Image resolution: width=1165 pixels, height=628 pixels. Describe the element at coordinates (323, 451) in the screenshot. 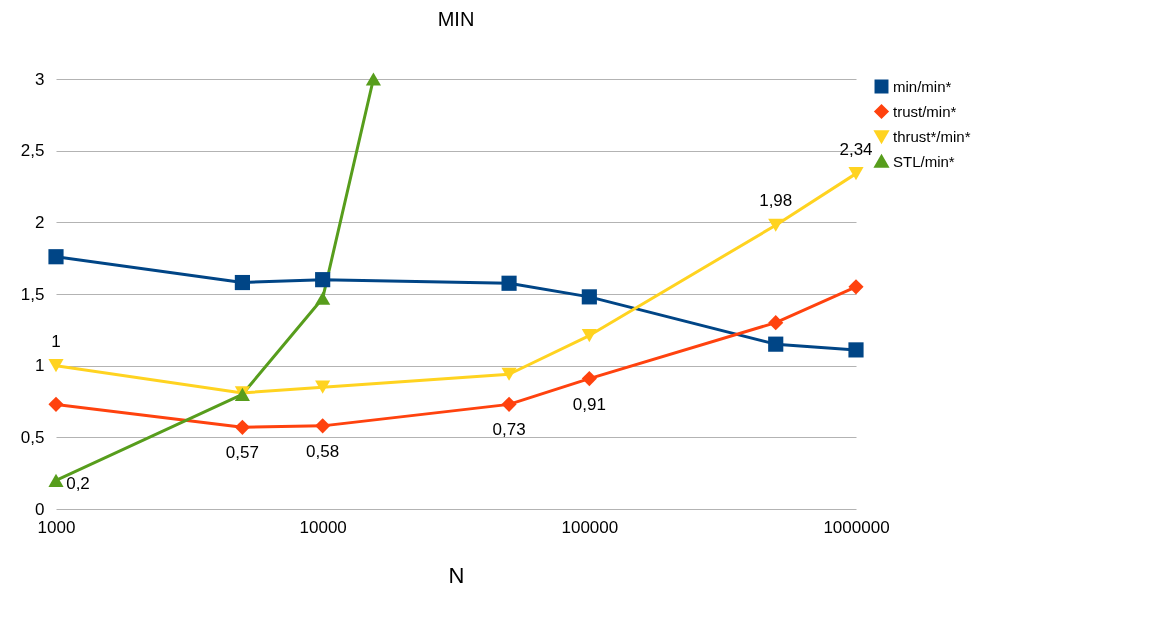

I see `data-label: 0,58` at that location.